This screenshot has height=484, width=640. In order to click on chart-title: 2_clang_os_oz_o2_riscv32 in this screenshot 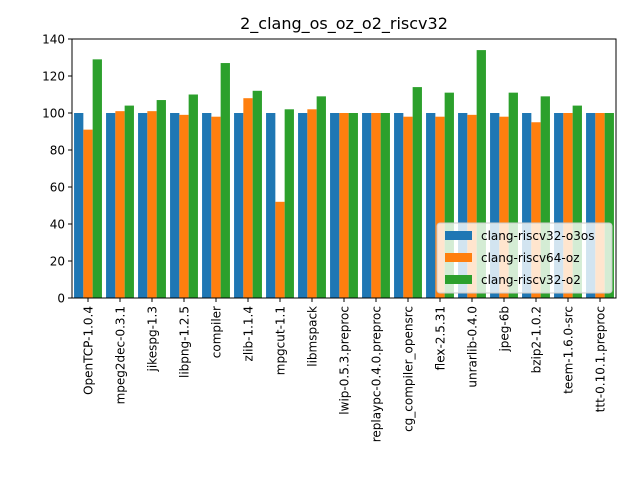, I will do `click(344, 24)`.